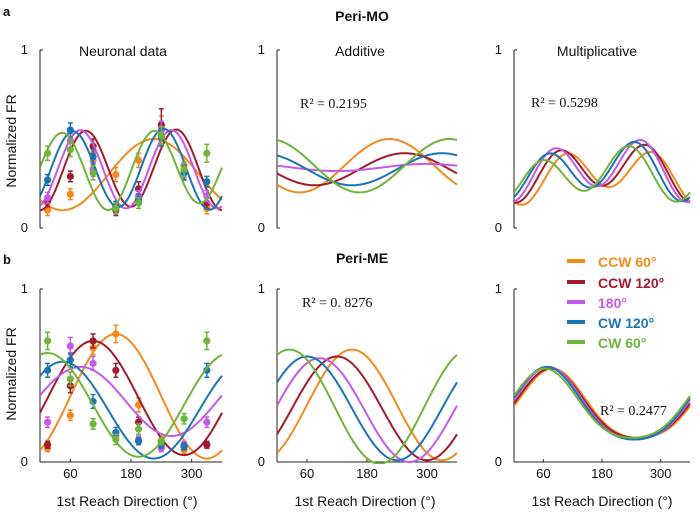 The height and width of the screenshot is (513, 700). Describe the element at coordinates (7, 259) in the screenshot. I see `panel-letter-b: b` at that location.